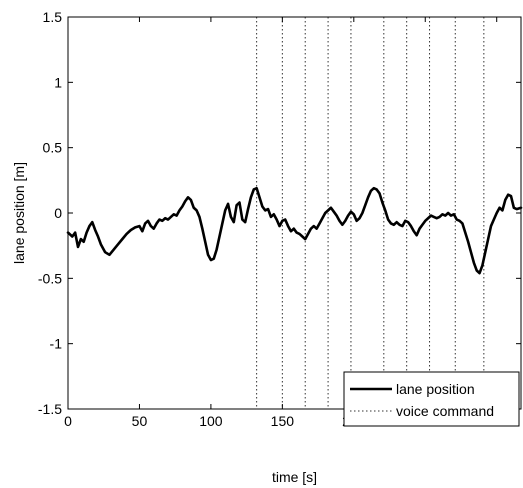  I want to click on y-tick-label: 1.5, so click(53, 17).